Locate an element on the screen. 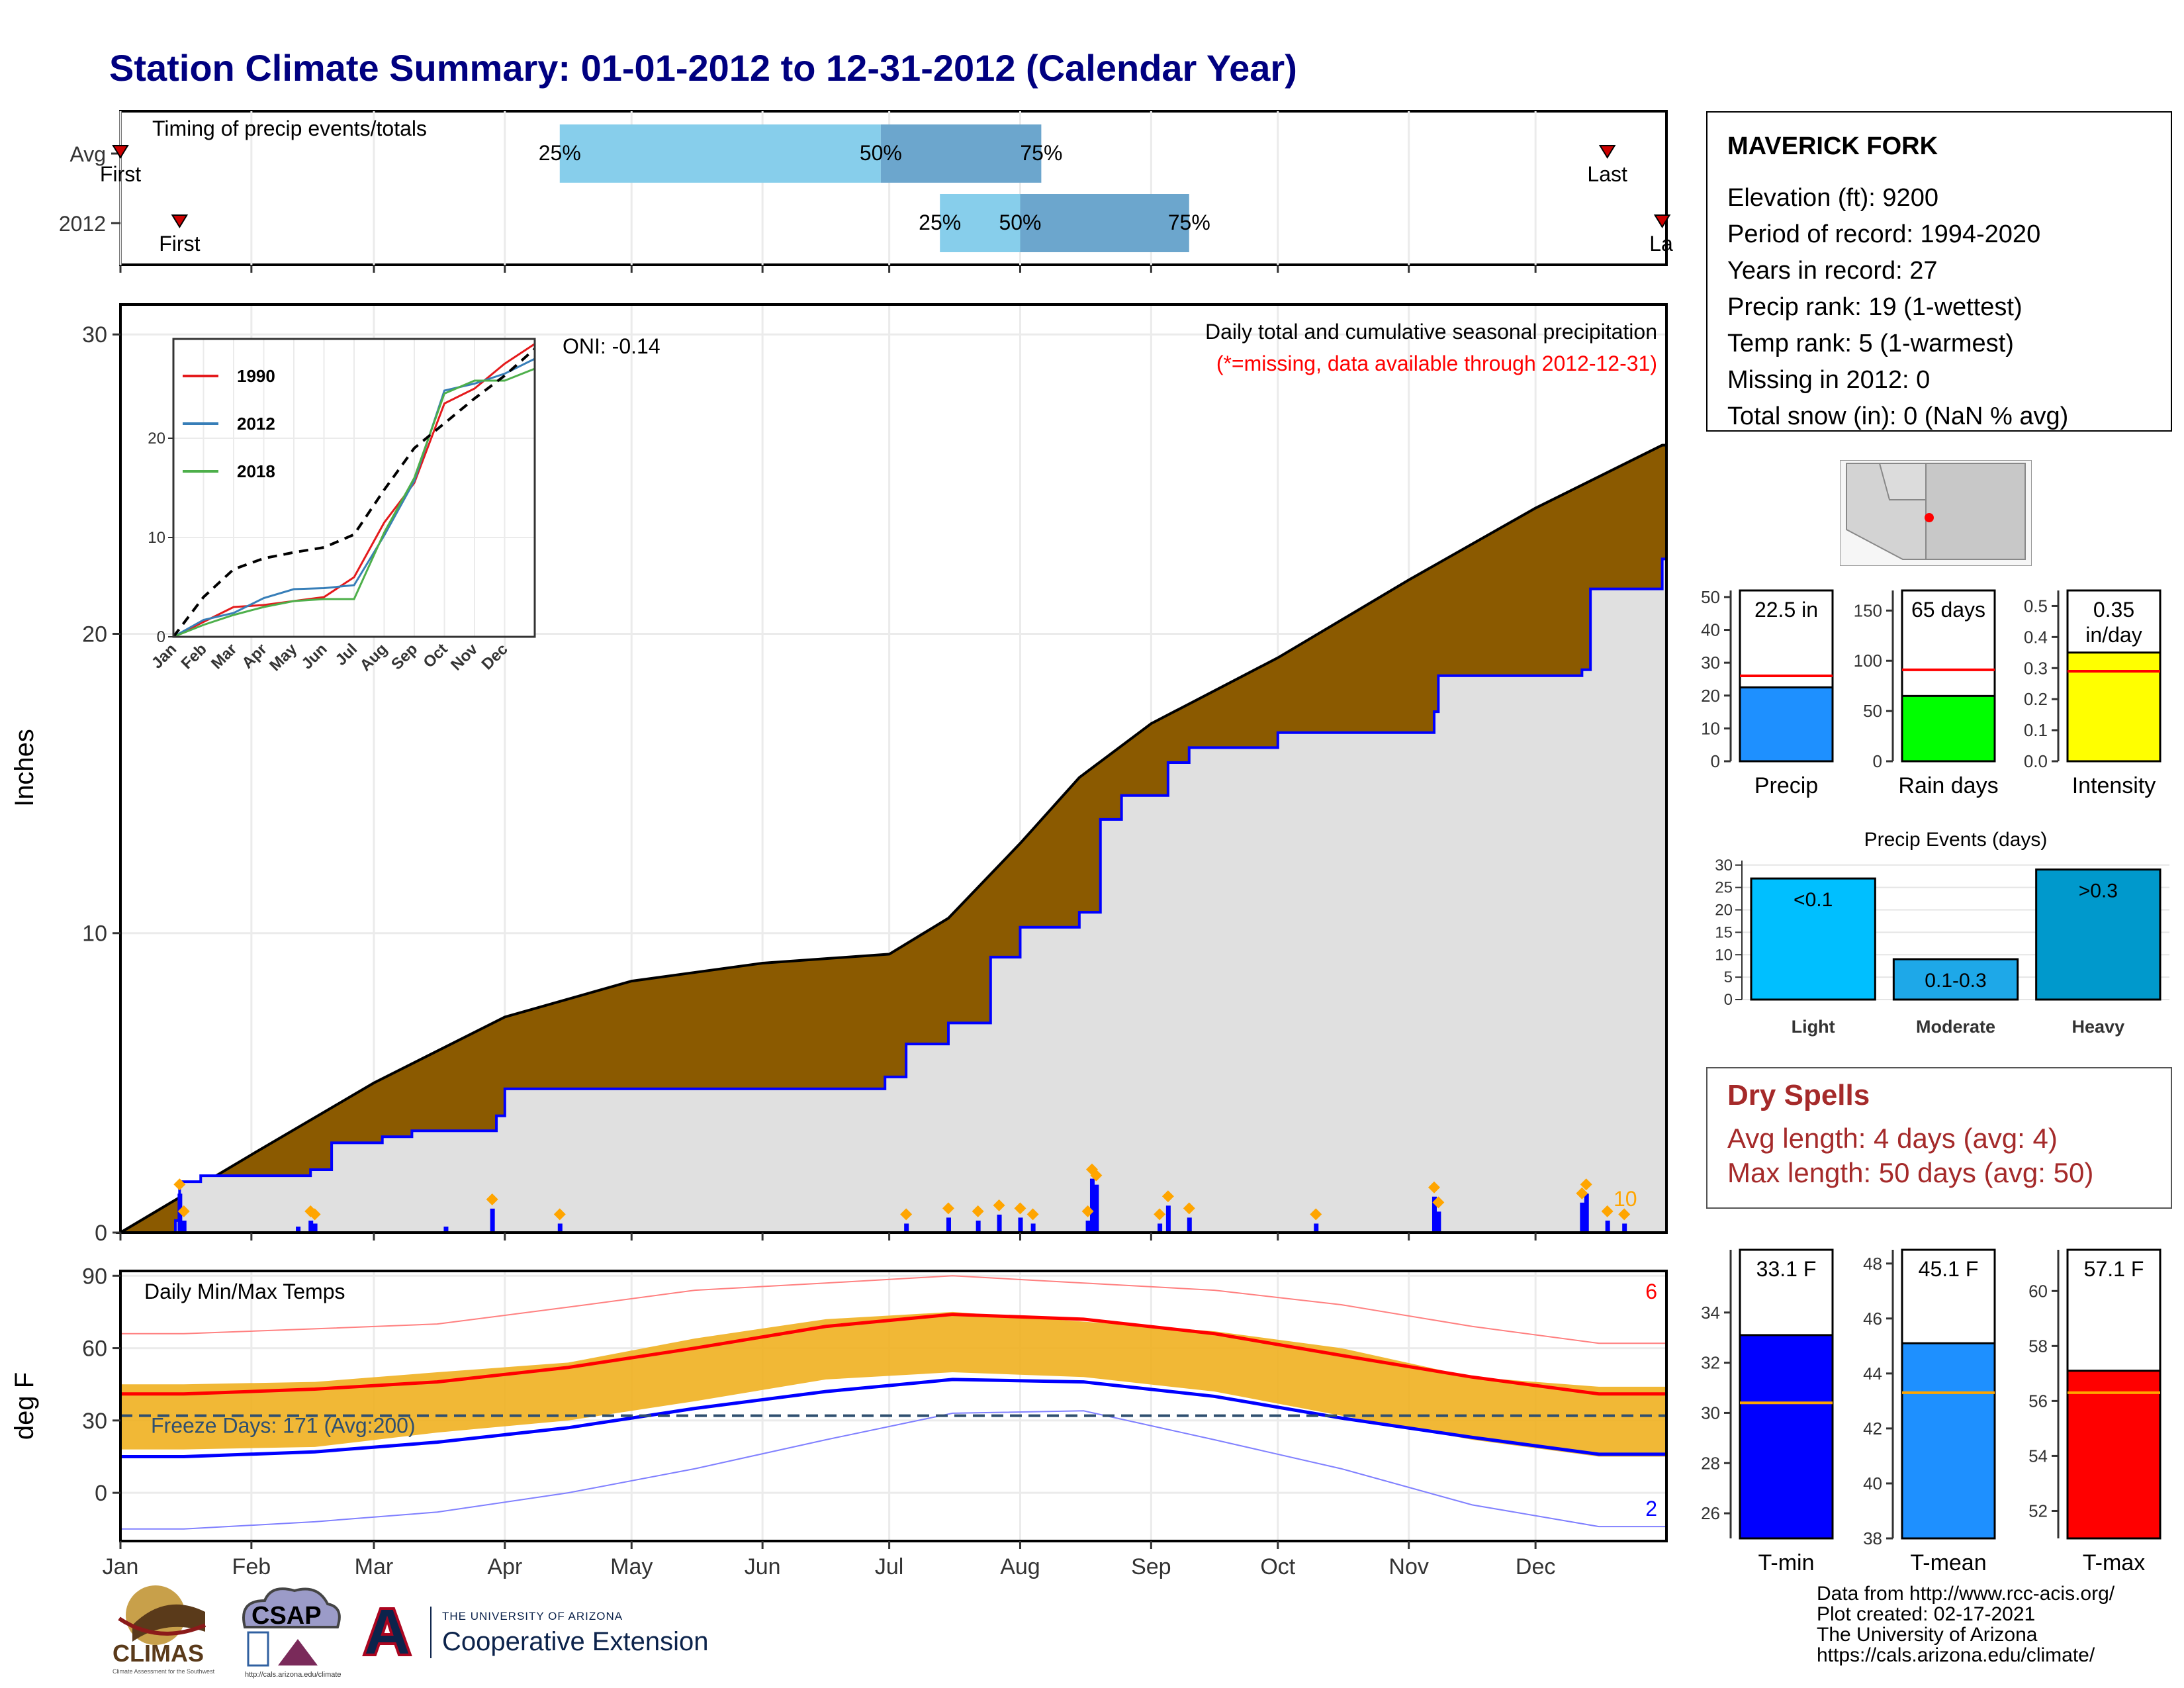 The image size is (2184, 1688). precip-y-tick-label: 20 is located at coordinates (95, 634).